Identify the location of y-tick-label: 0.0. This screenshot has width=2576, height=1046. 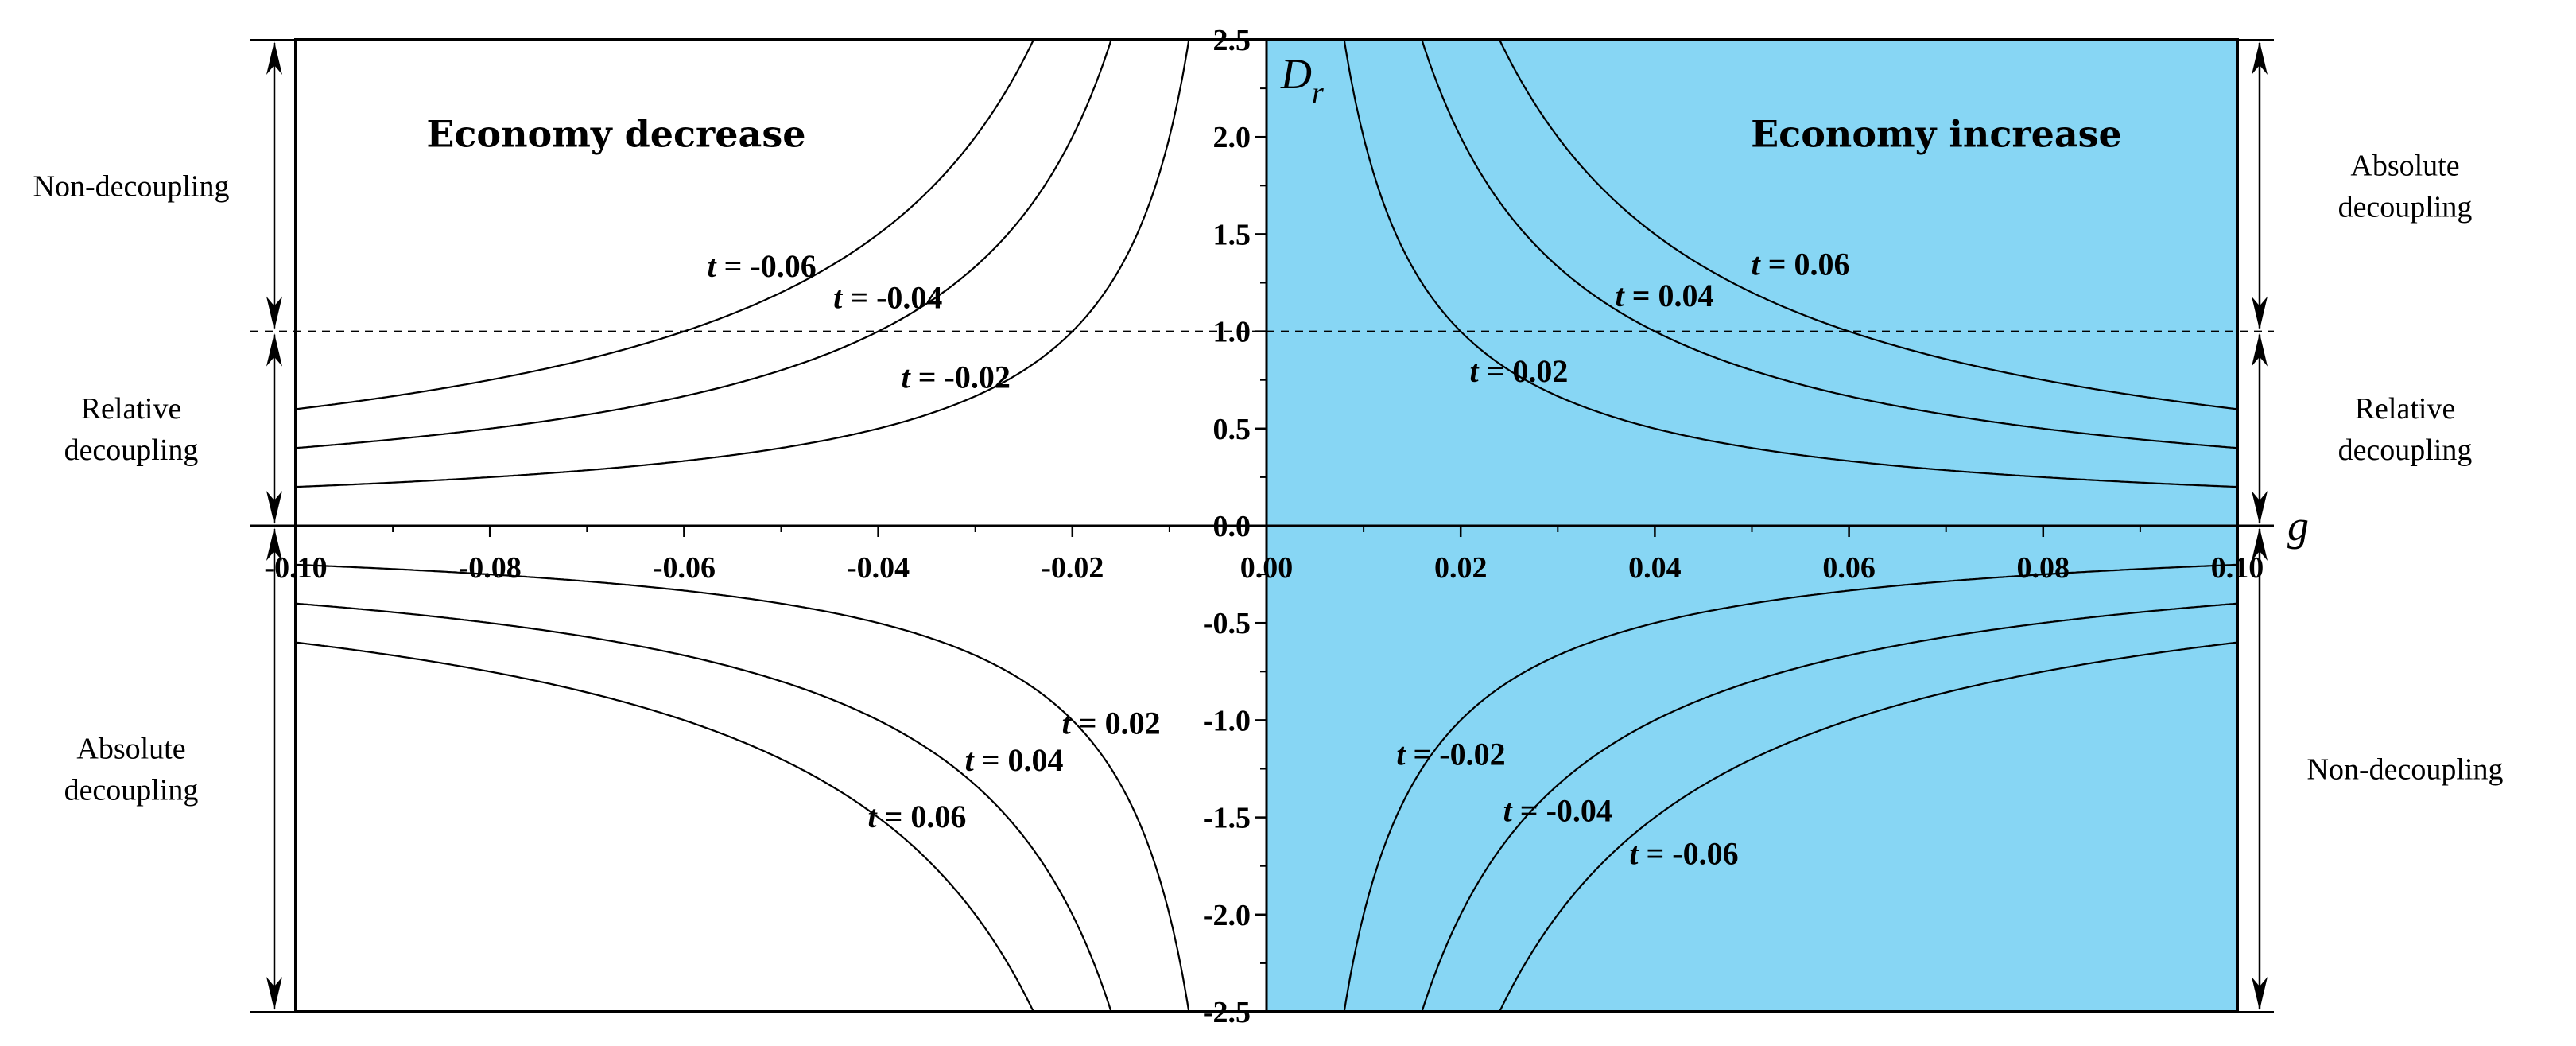
(1232, 526).